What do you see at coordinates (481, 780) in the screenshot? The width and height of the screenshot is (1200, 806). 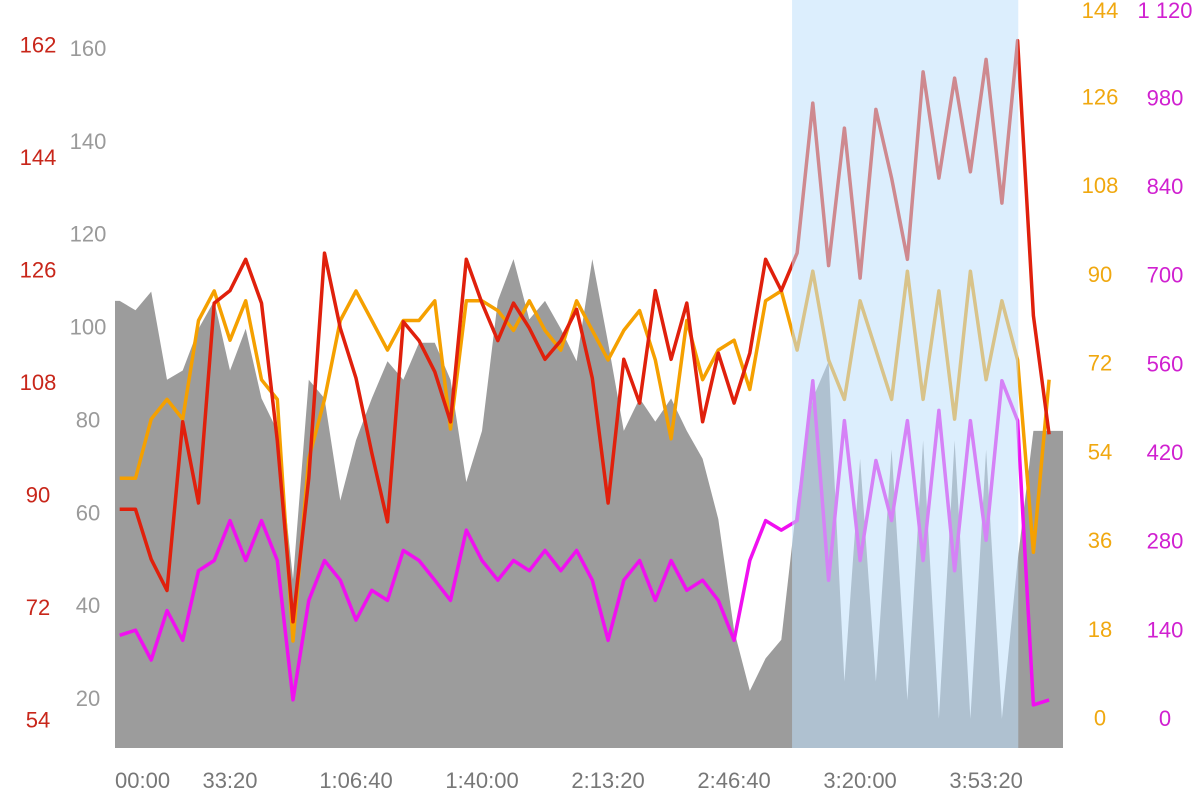 I see `x-tick-label: 1:40:00` at bounding box center [481, 780].